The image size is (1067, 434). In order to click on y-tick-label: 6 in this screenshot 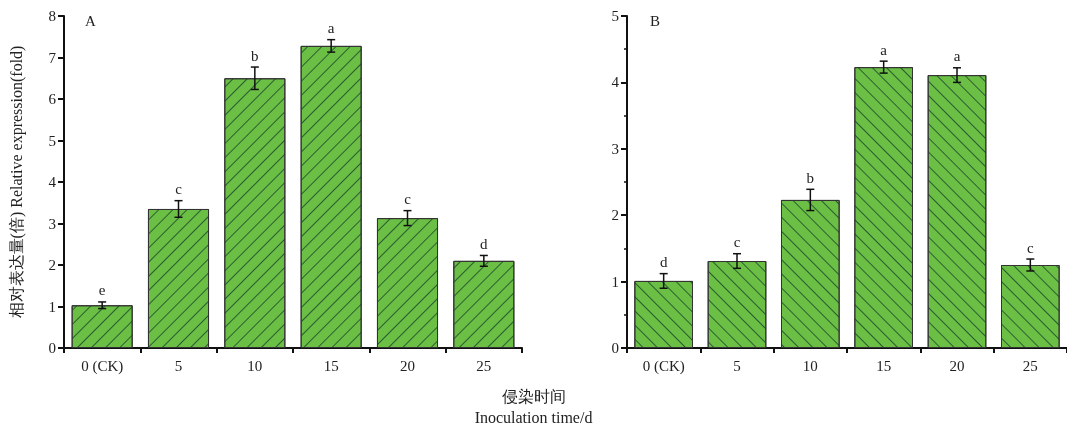, I will do `click(52, 99)`.